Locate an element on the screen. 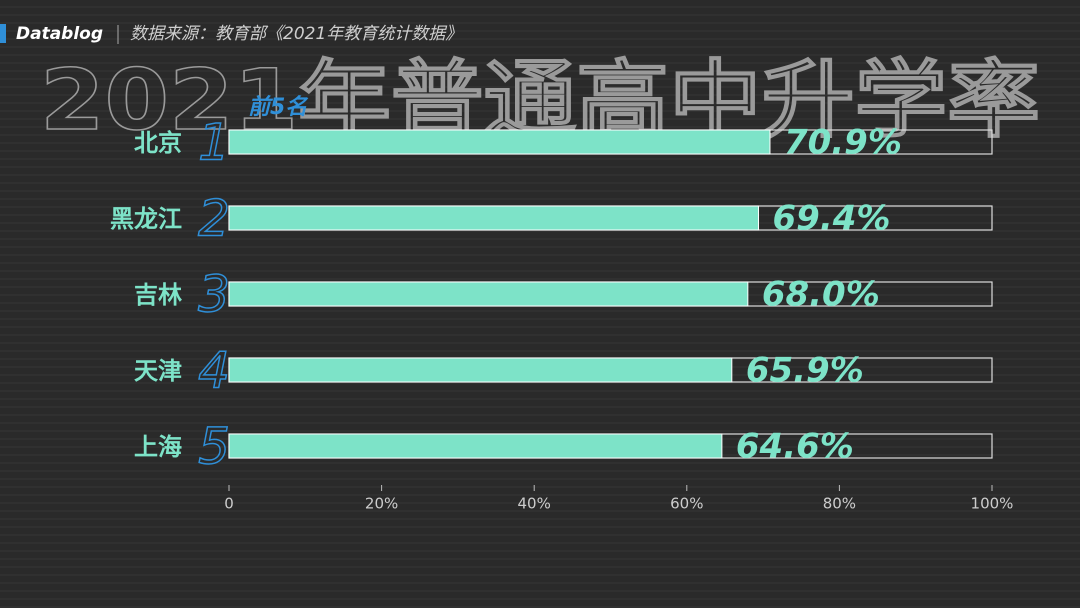 The width and height of the screenshot is (1080, 608). category-label: 吉林 is located at coordinates (158, 295).